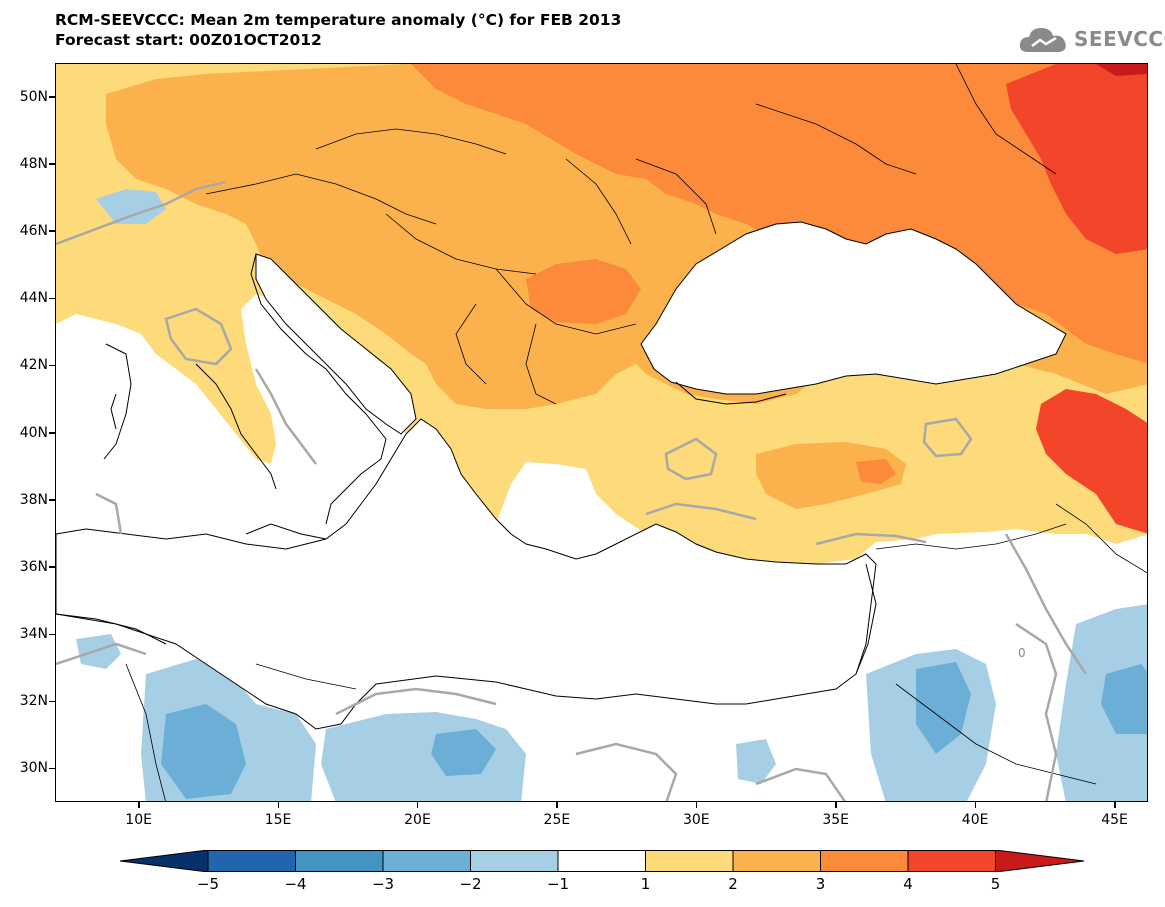 The image size is (1165, 907). Describe the element at coordinates (203, 751) in the screenshot. I see `anomaly-zone-minus2-3-libya` at that location.